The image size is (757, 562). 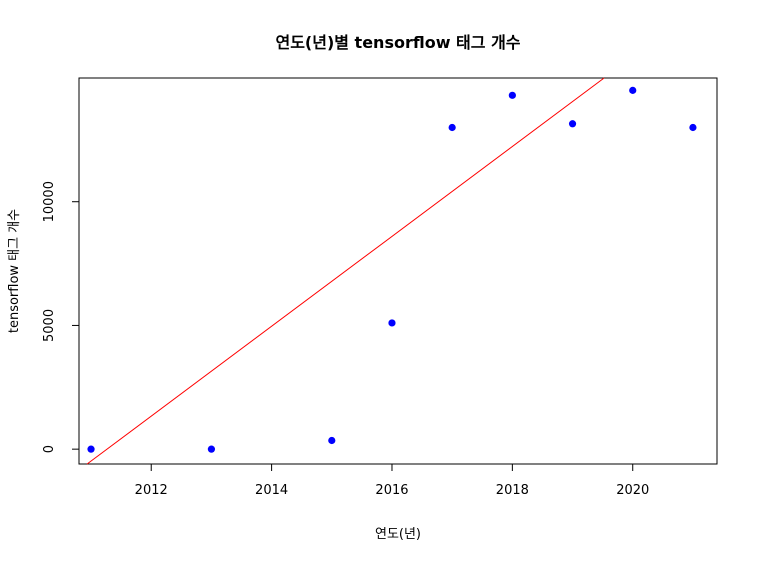 I want to click on x-axis: 2012 2014 2016 2018 2020, so click(x=392, y=480).